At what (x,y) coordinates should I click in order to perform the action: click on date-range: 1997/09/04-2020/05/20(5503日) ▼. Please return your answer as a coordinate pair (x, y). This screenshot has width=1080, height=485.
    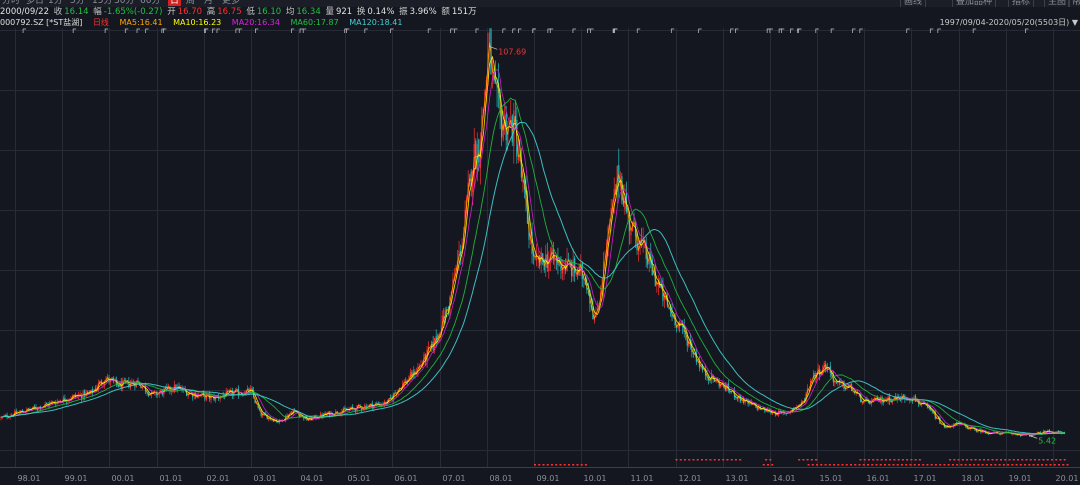
    Looking at the image, I should click on (1009, 22).